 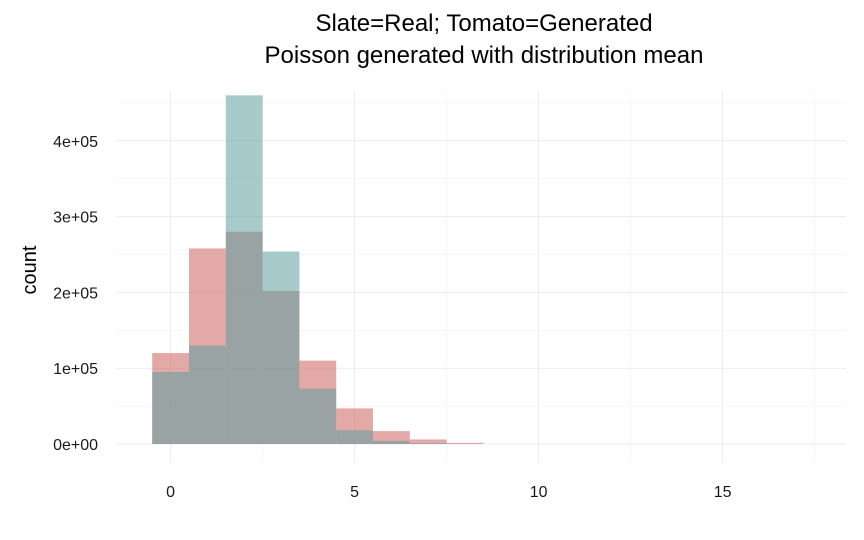 What do you see at coordinates (539, 492) in the screenshot?
I see `x-tick-label: 10` at bounding box center [539, 492].